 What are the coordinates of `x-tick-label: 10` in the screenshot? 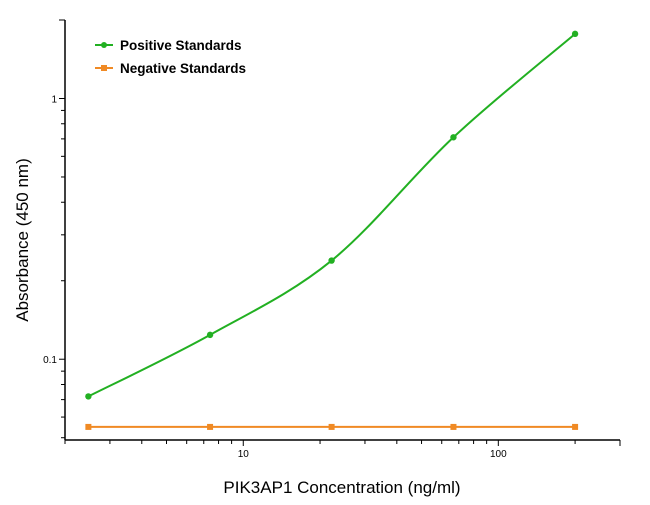 It's located at (244, 454).